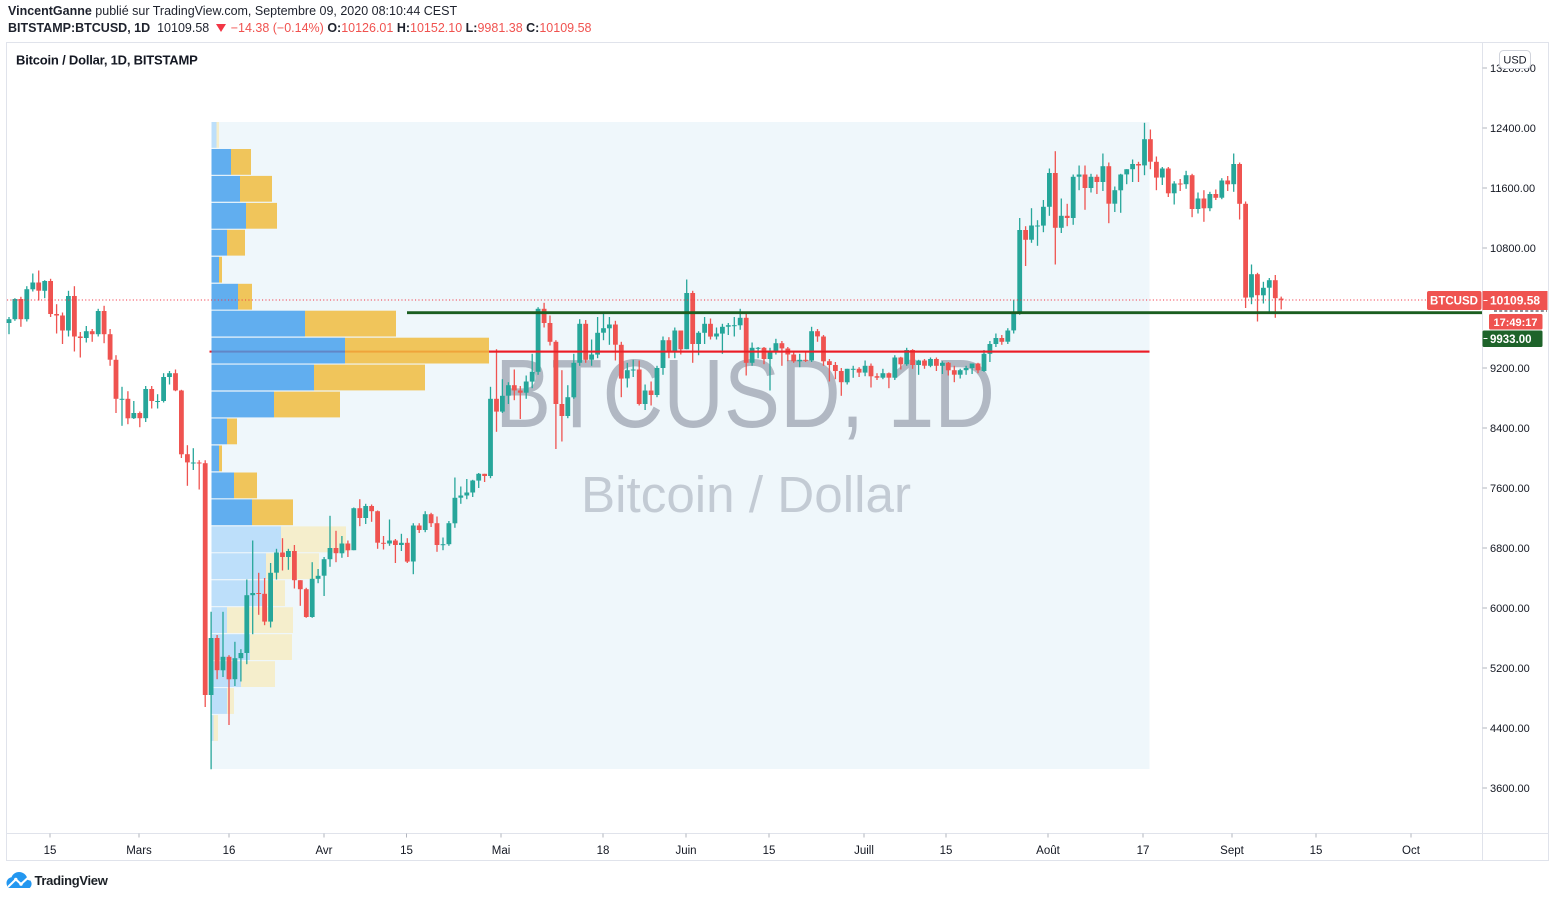 This screenshot has height=899, width=1555. I want to click on svg-text: Mai, so click(501, 851).